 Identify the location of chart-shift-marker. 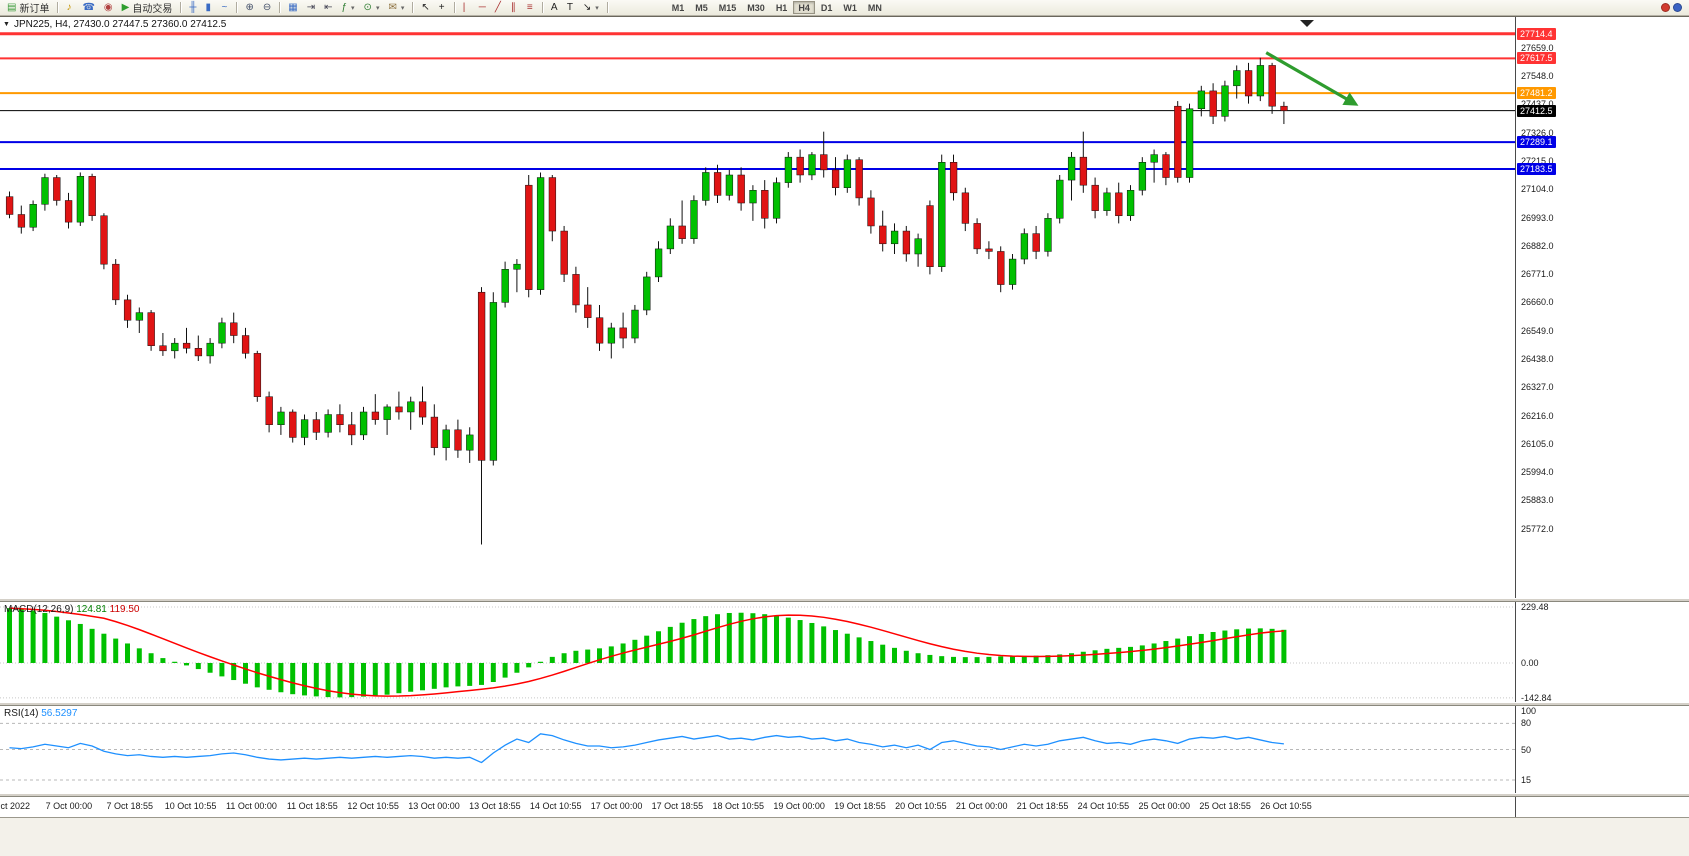
(1307, 23).